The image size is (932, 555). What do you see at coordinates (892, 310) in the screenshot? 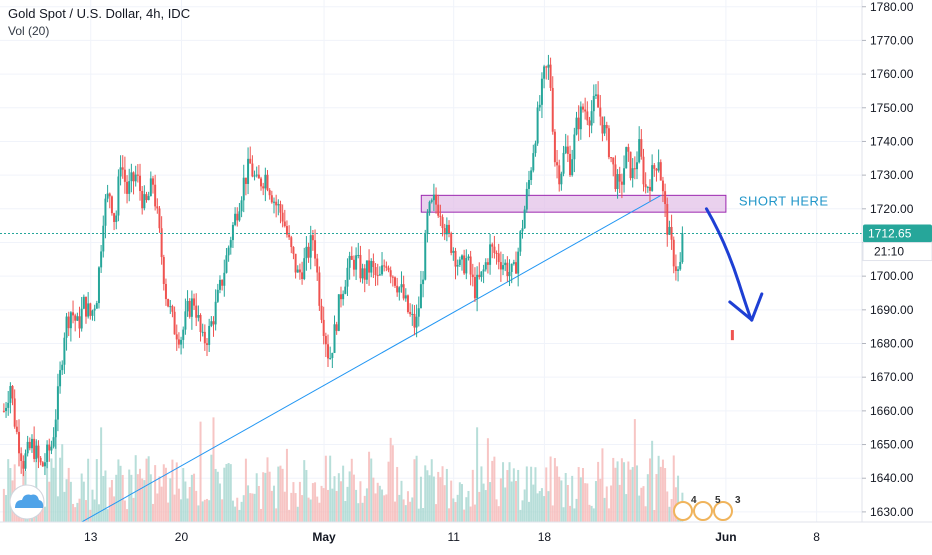
I see `price-tick-label: 1690.00` at bounding box center [892, 310].